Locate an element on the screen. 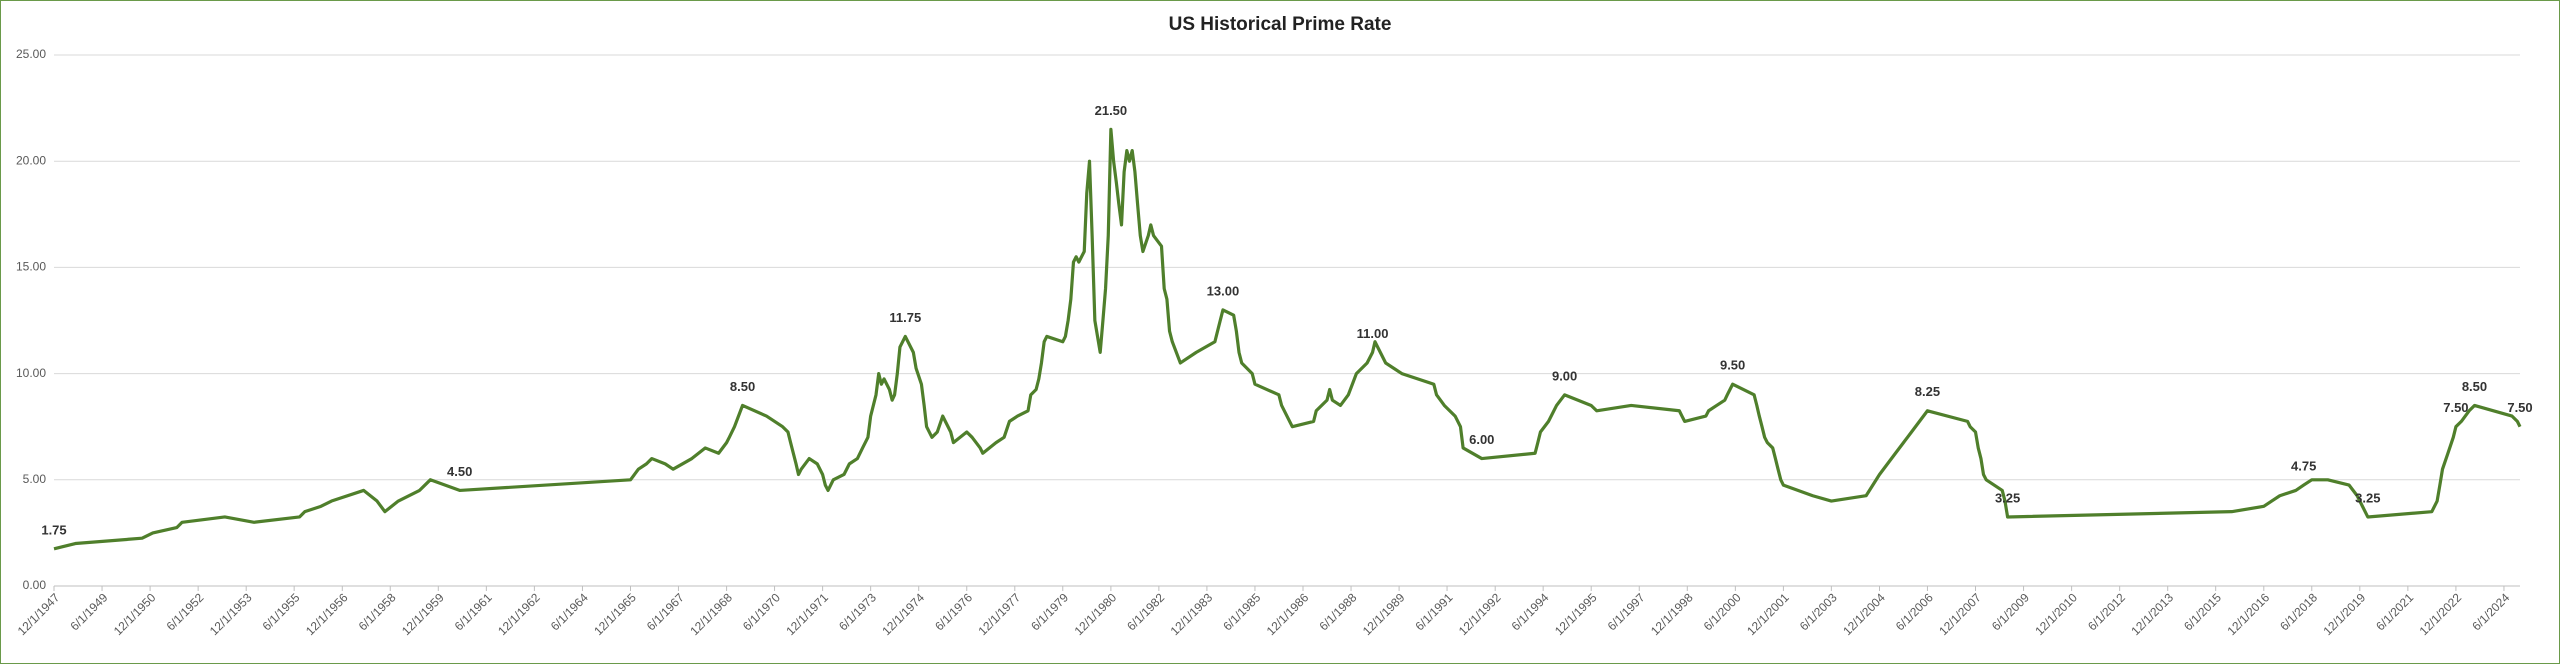 This screenshot has width=2560, height=664. data-label: 21.50 is located at coordinates (1111, 110).